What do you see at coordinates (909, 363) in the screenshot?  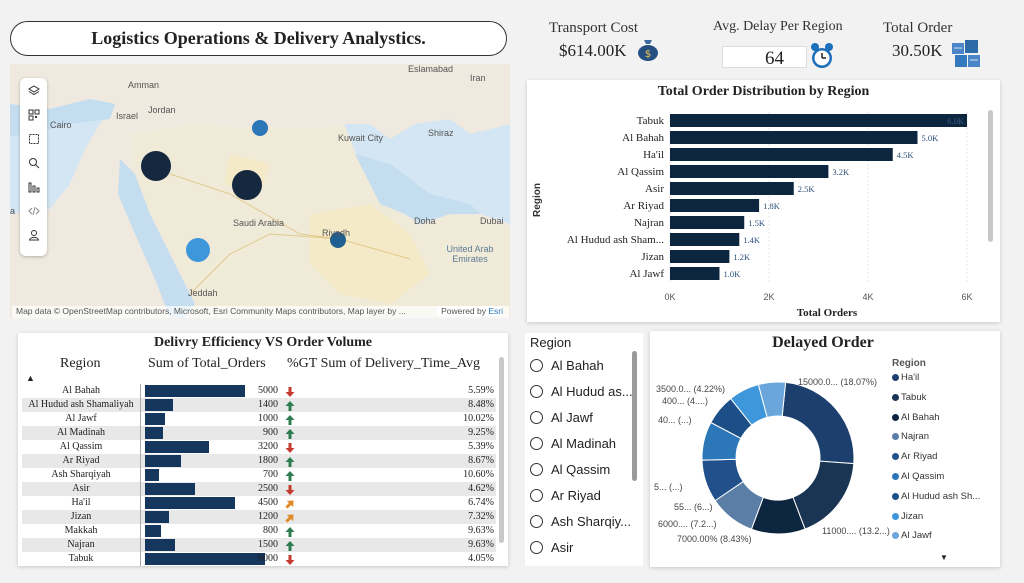 I see `donut-legend-title: Region` at bounding box center [909, 363].